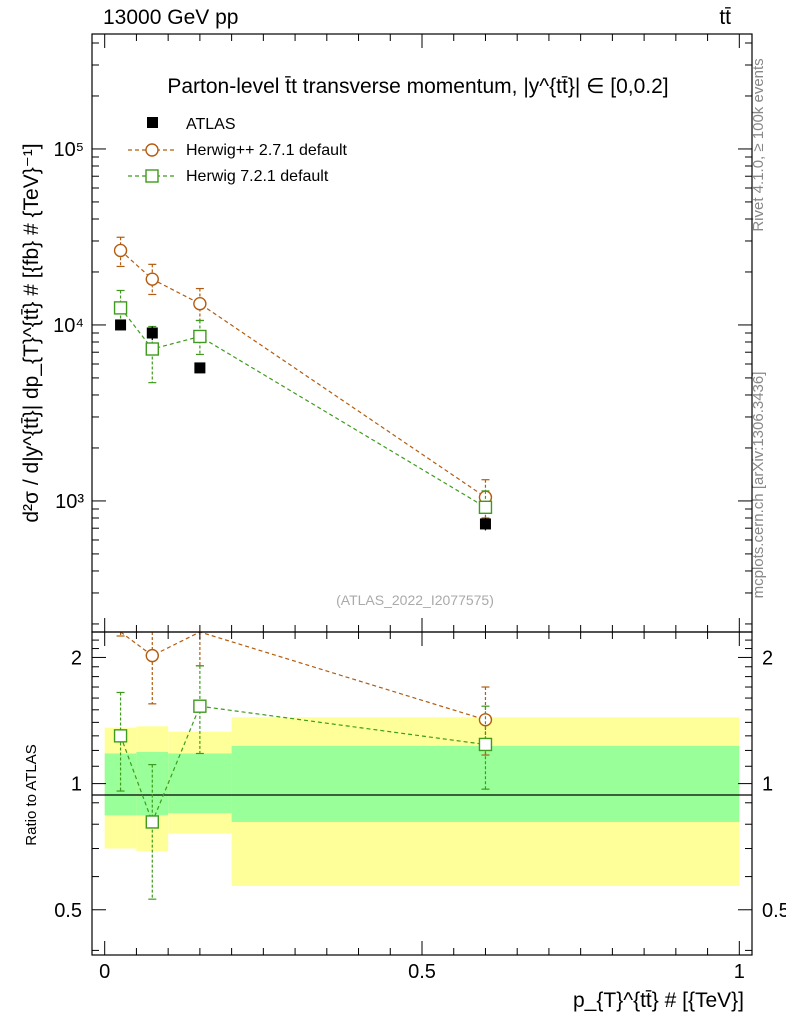 Image resolution: width=786 pixels, height=1024 pixels. I want to click on ratio-band-stat, so click(200, 783).